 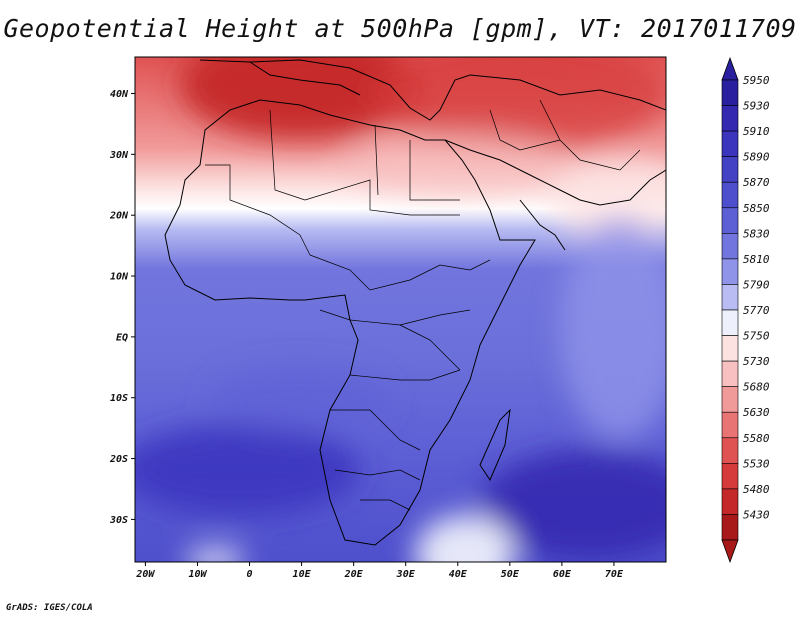 What do you see at coordinates (119, 398) in the screenshot?
I see `lat-tick-label: 10S` at bounding box center [119, 398].